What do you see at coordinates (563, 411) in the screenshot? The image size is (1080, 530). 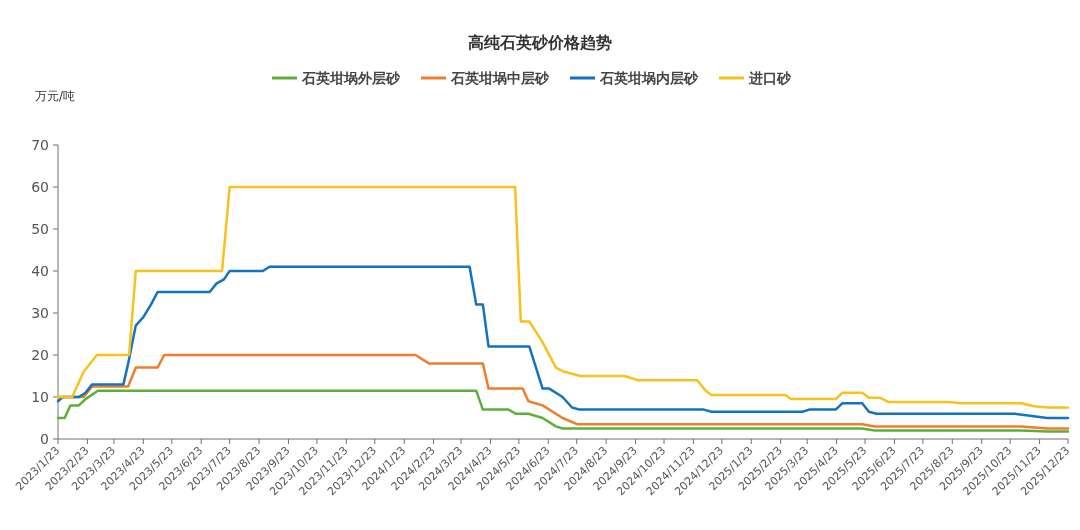 I see `line-series` at bounding box center [563, 411].